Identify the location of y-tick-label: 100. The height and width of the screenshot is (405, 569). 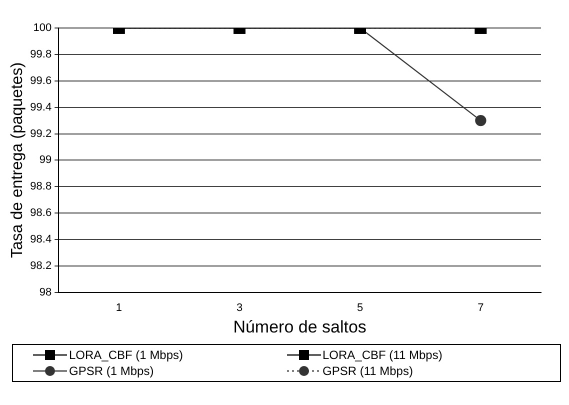
(42, 28).